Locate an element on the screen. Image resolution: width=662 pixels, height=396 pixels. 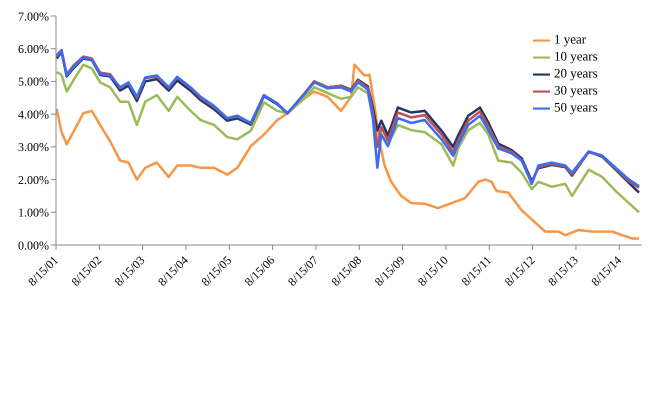
y-tick-label: 3.00% is located at coordinates (33, 147).